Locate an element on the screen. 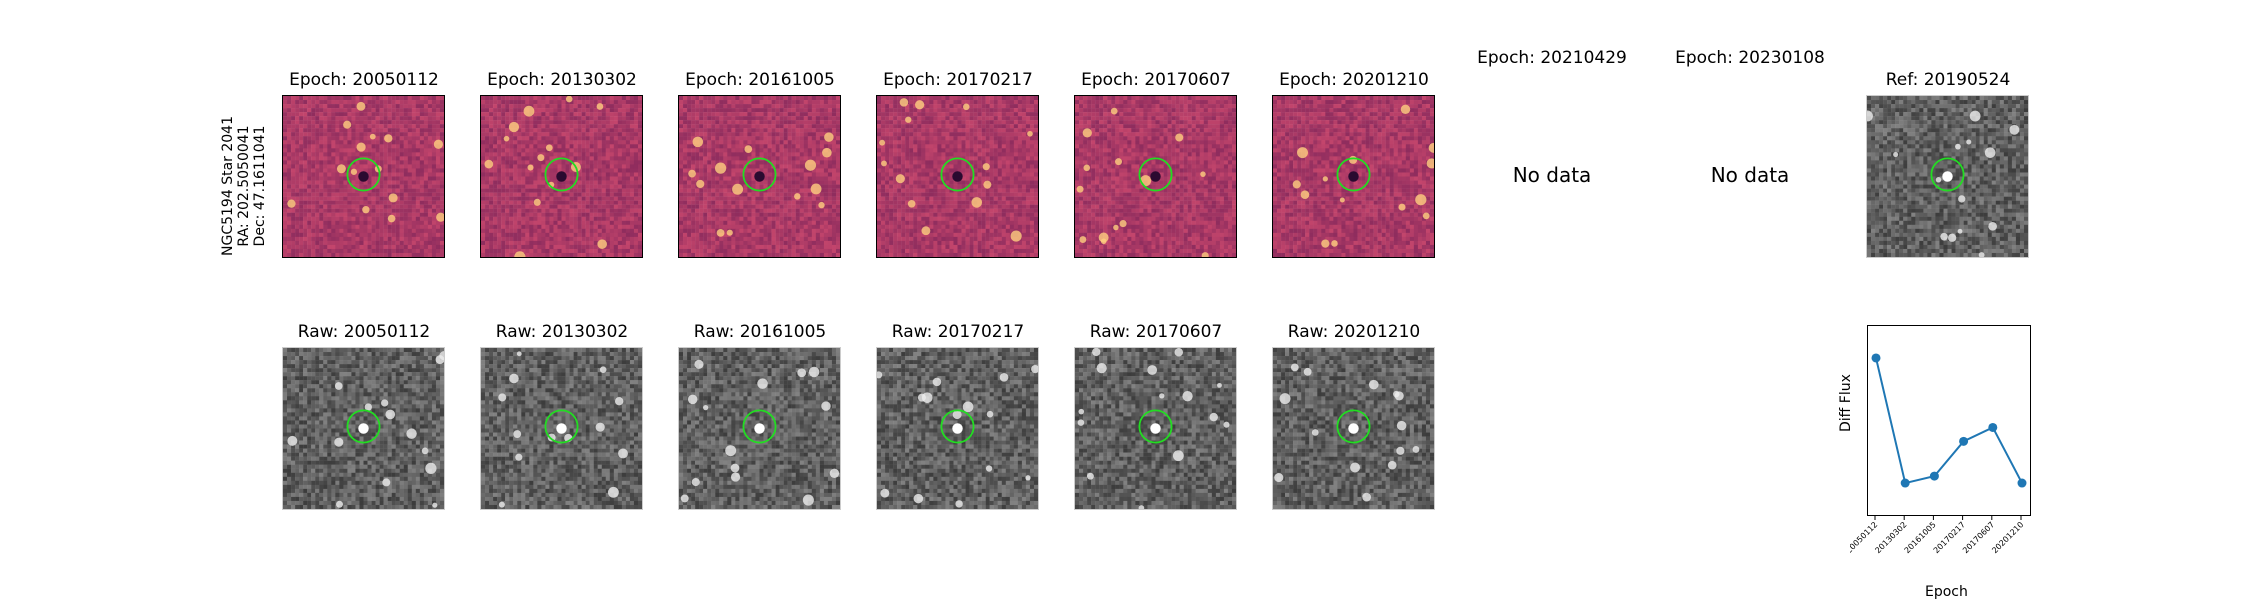  epoch-title-2: Epoch: 20130302 is located at coordinates (562, 80).